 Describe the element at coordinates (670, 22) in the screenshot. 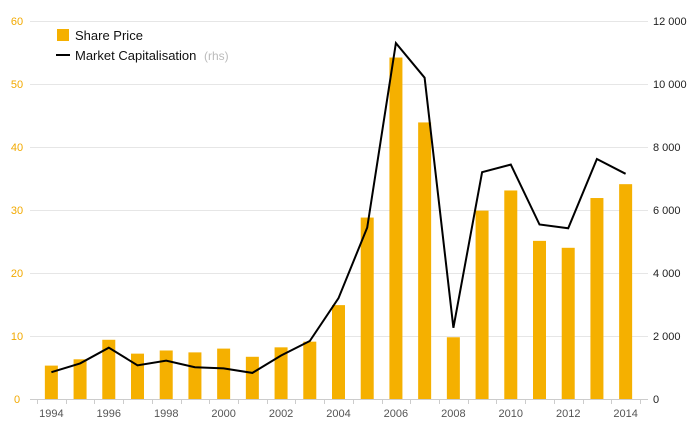

I see `y-right-tick-label: 12 000` at that location.